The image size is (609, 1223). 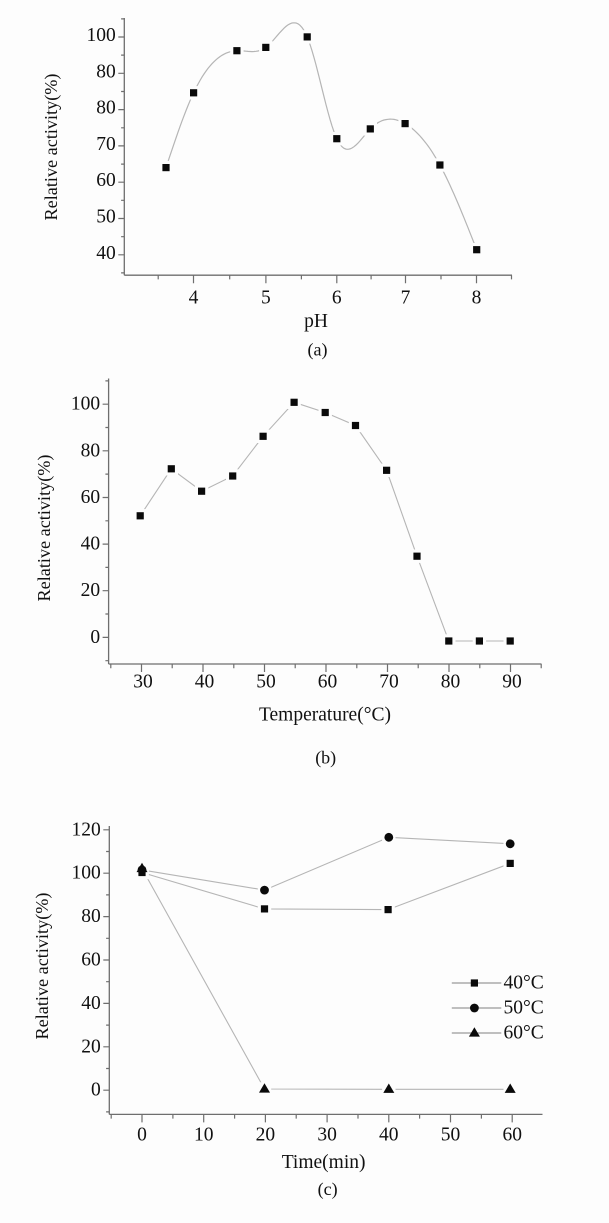 What do you see at coordinates (318, 350) in the screenshot?
I see `svg-text: (a)` at bounding box center [318, 350].